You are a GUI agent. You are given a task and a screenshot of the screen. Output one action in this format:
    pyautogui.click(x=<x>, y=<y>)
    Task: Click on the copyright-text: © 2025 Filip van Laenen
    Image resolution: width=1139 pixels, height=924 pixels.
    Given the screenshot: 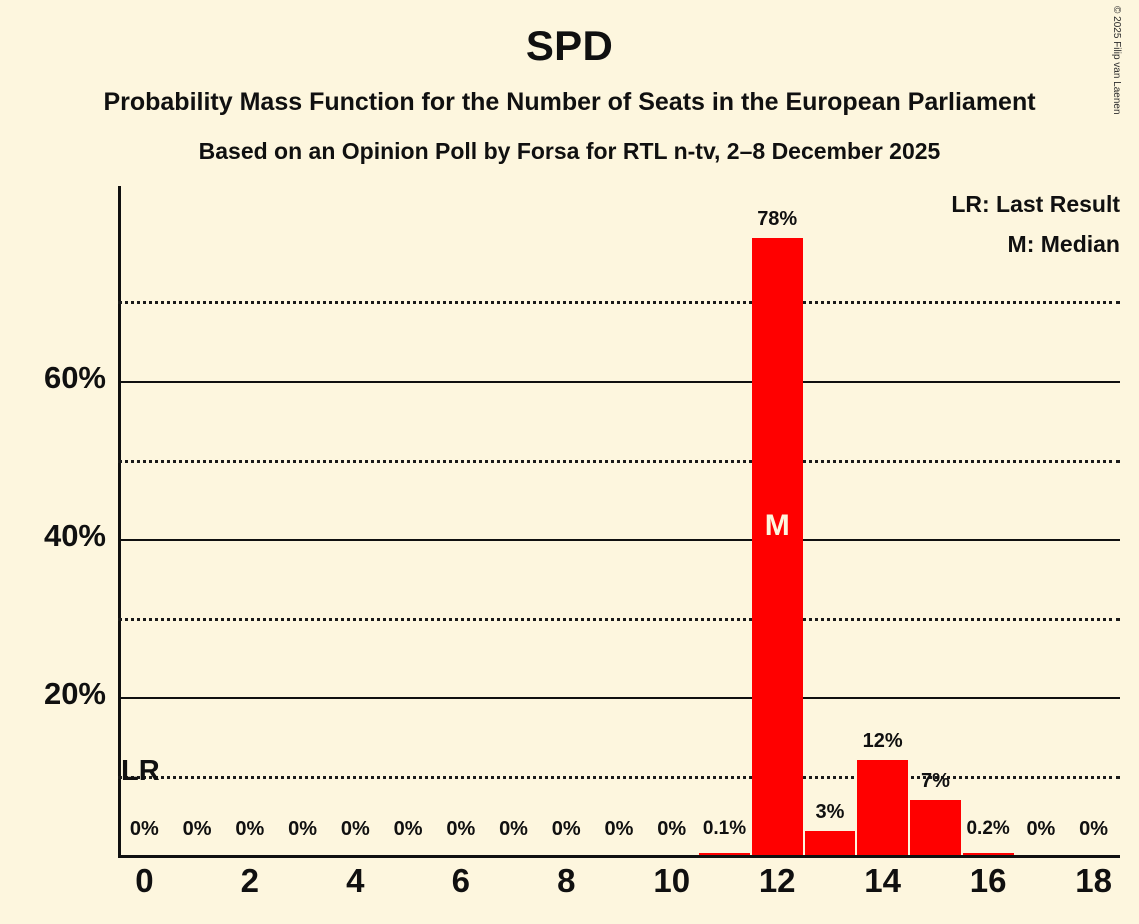 What is the action you would take?
    pyautogui.click(x=1116, y=60)
    